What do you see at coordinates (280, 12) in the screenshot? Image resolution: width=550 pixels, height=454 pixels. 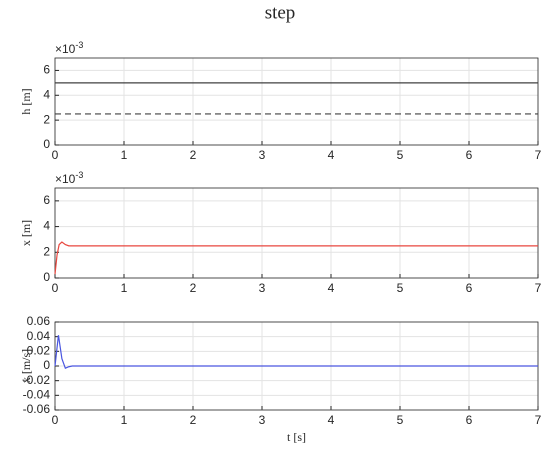 I see `figure-title: step` at bounding box center [280, 12].